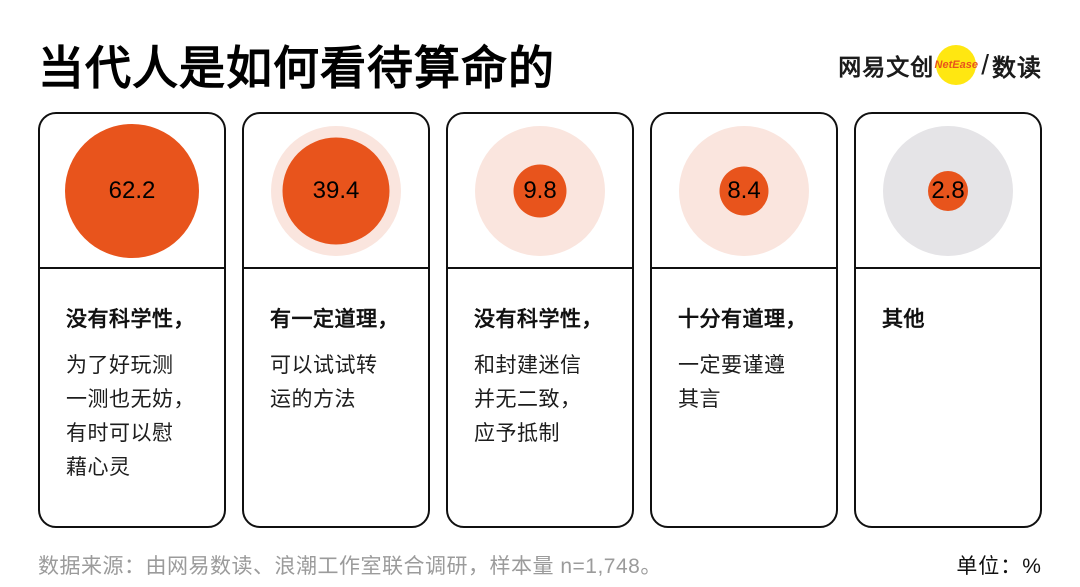 Image resolution: width=1080 pixels, height=587 pixels. I want to click on bubble-value: 8.4, so click(744, 190).